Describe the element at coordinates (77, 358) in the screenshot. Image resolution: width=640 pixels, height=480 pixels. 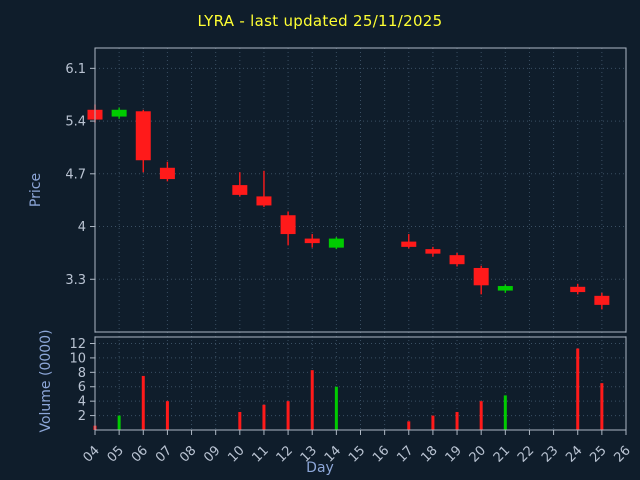
I see `volume-tick-label: 10` at that location.